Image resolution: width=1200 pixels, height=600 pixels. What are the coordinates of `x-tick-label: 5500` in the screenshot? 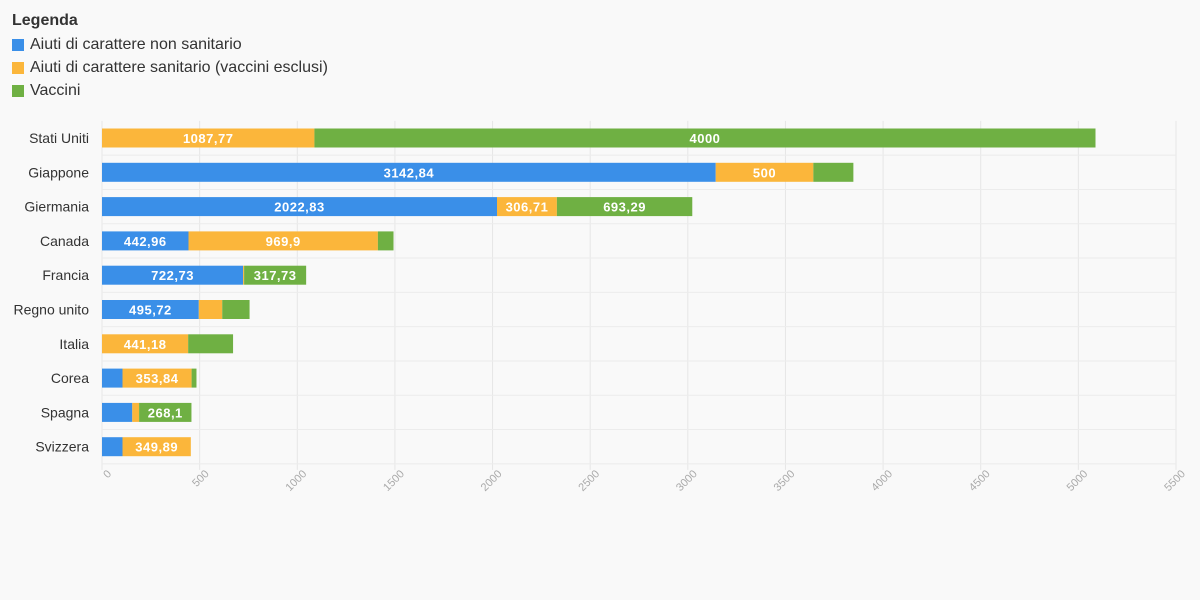 It's located at (1175, 481).